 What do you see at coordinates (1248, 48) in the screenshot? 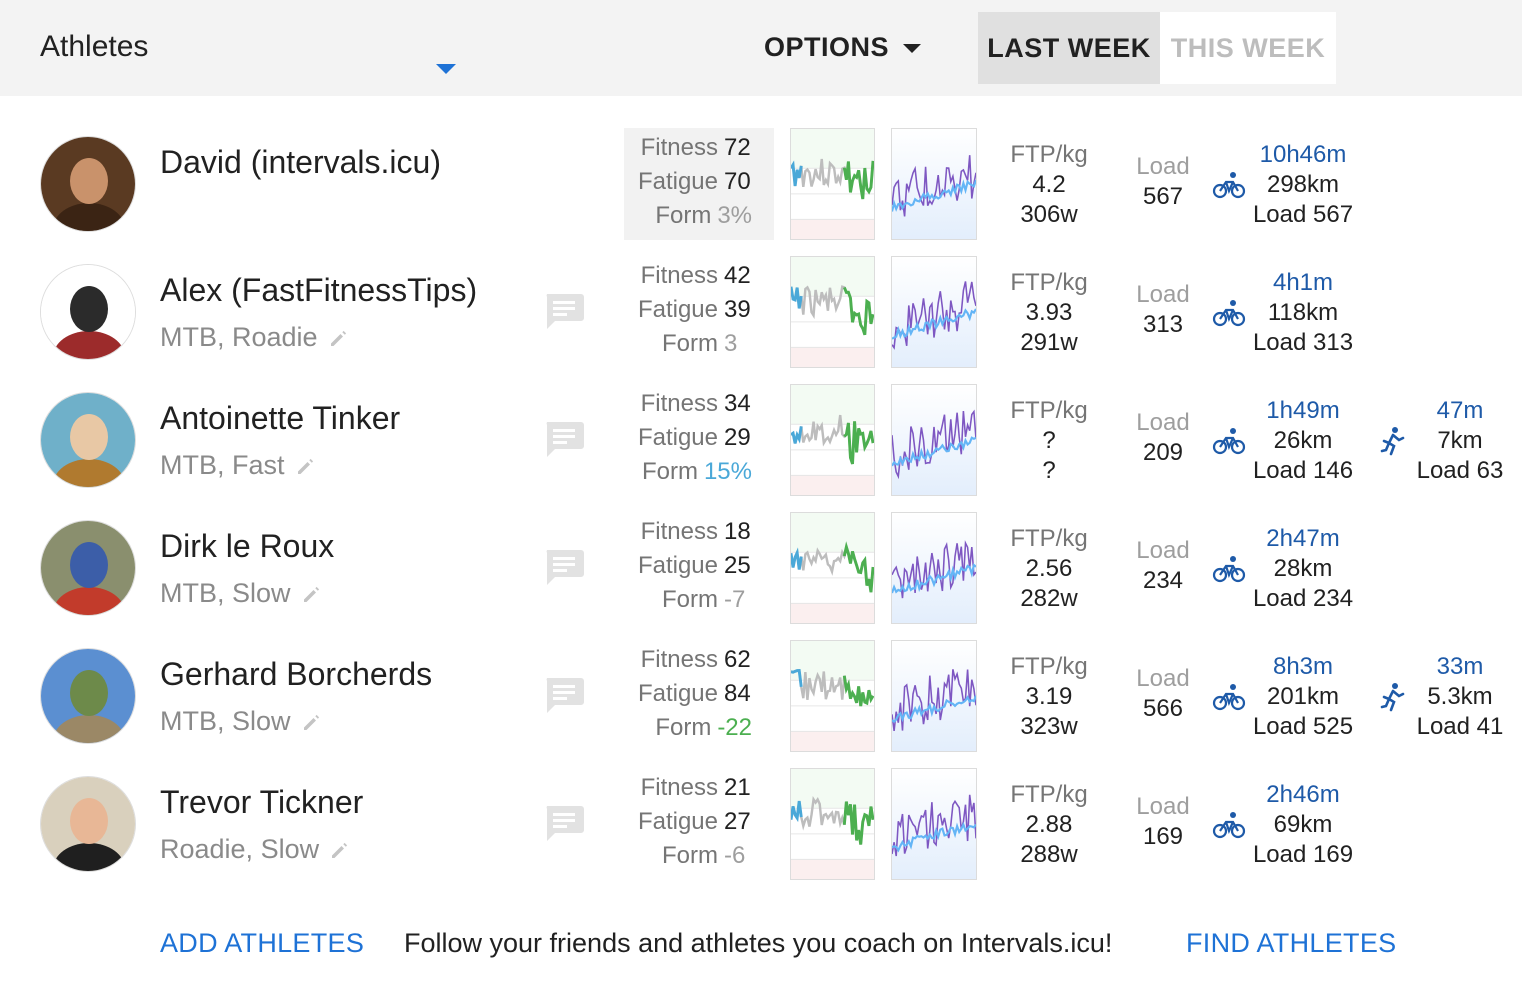
I see `this-week-button: THIS WEEK` at bounding box center [1248, 48].